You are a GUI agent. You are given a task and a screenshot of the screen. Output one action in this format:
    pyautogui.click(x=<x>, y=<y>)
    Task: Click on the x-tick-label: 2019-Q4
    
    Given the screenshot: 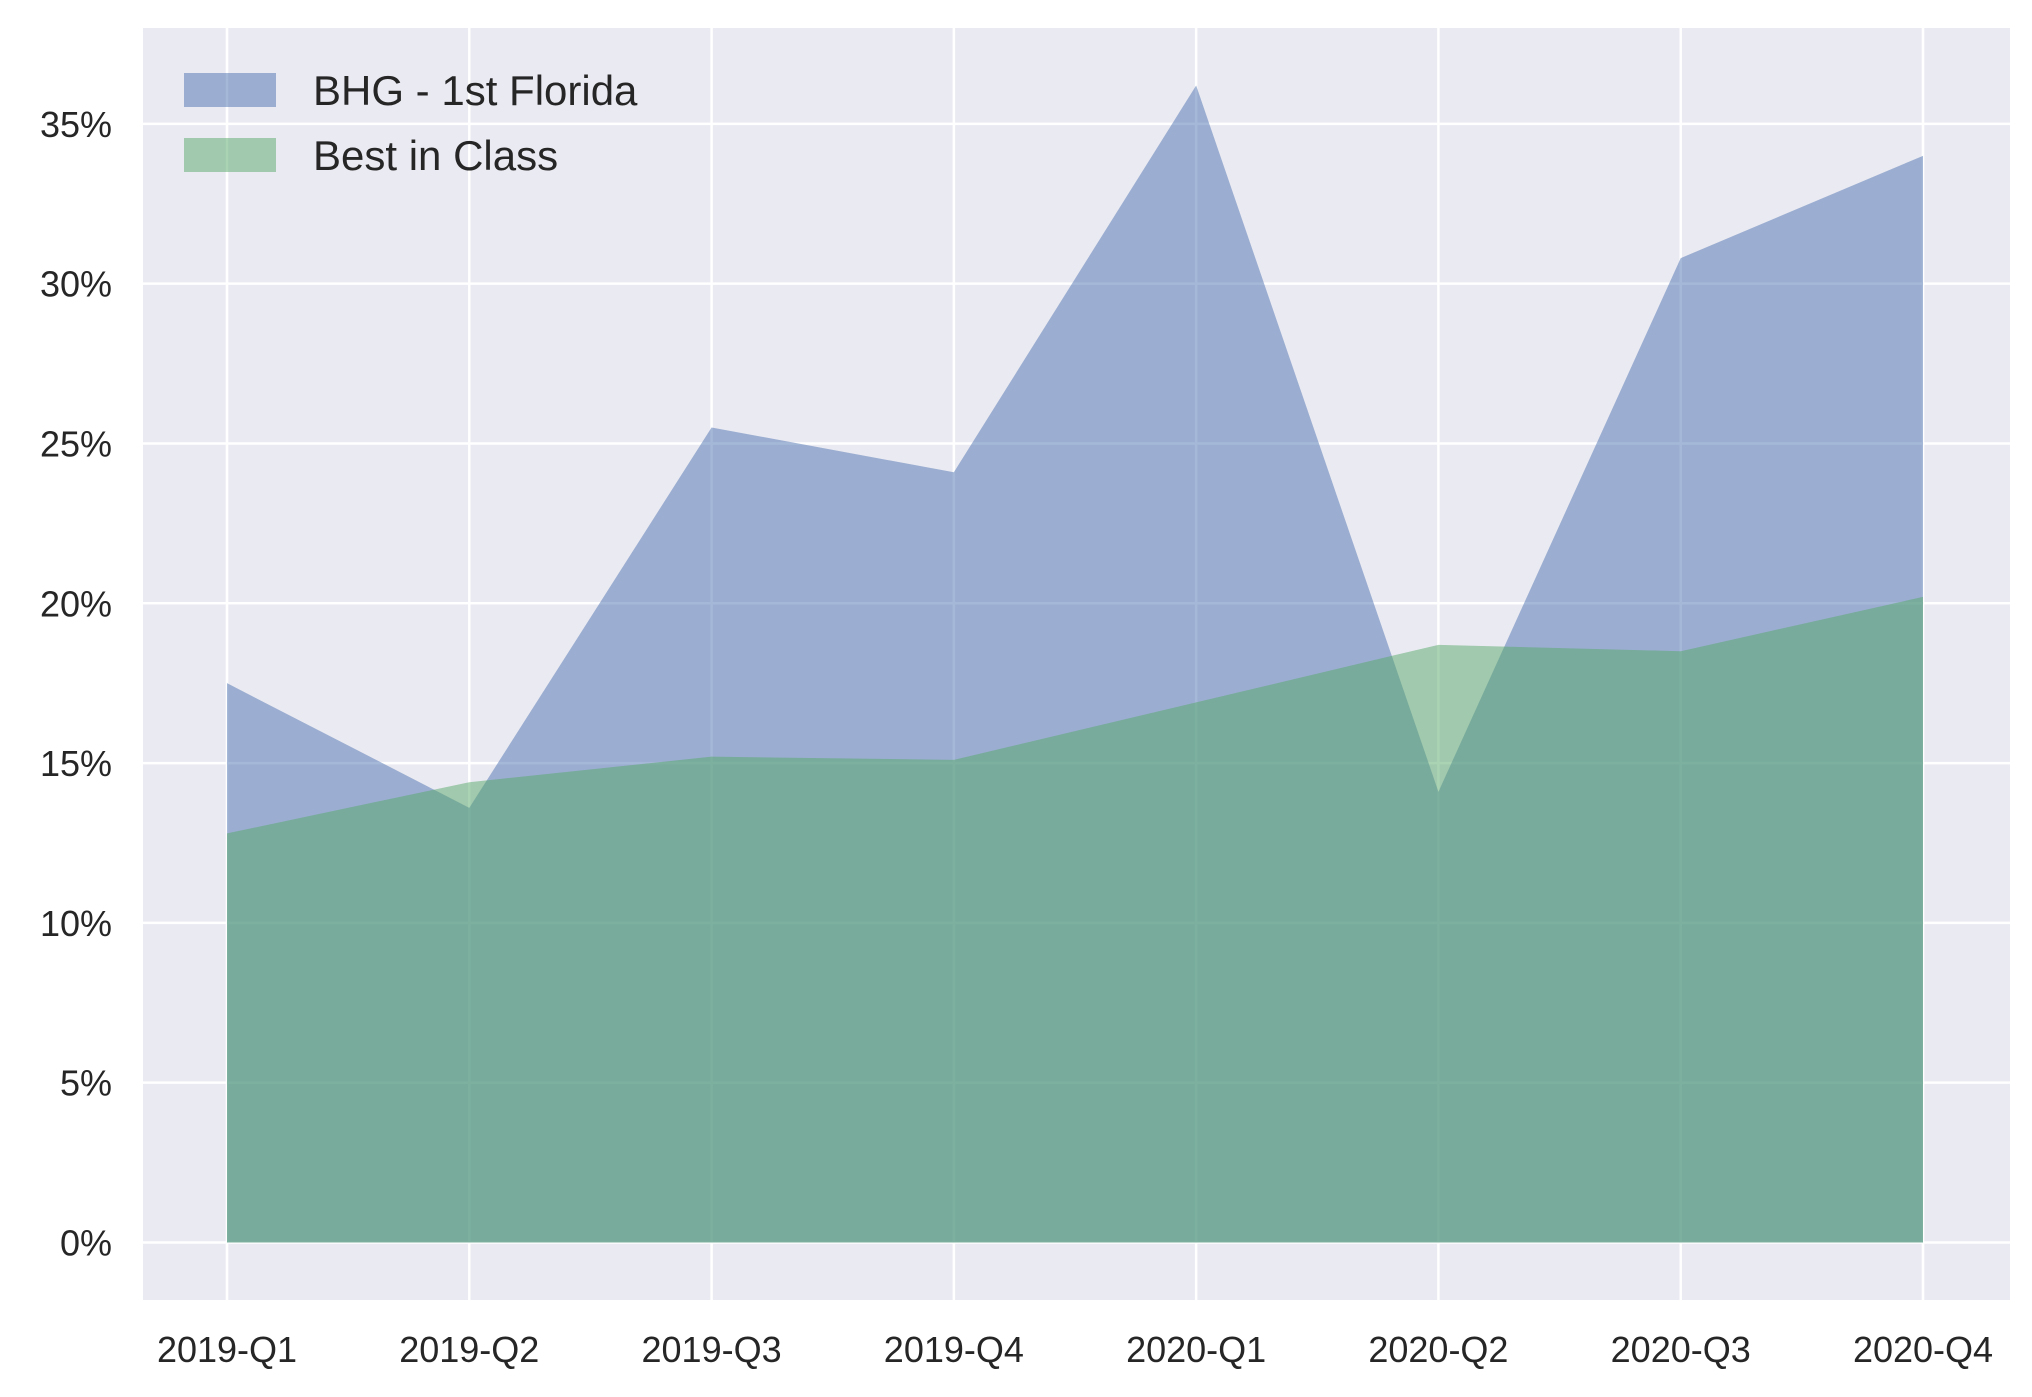 What is the action you would take?
    pyautogui.click(x=954, y=1349)
    